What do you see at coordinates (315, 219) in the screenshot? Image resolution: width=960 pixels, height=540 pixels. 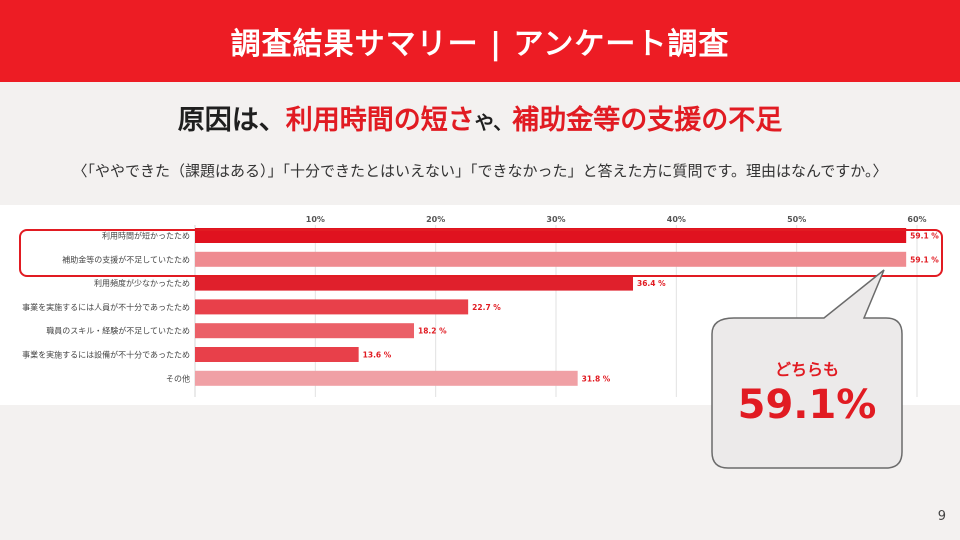 I see `chart-x-tick-label: 10%` at bounding box center [315, 219].